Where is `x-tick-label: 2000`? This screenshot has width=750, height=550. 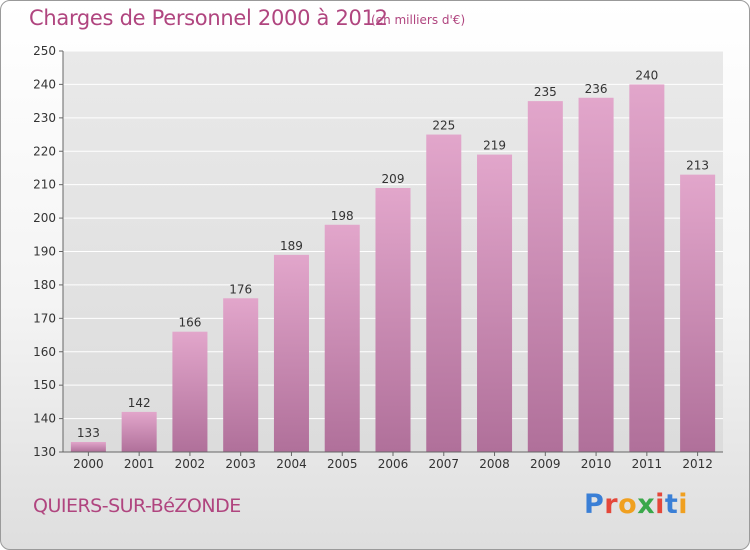
x-tick-label: 2000 is located at coordinates (88, 464).